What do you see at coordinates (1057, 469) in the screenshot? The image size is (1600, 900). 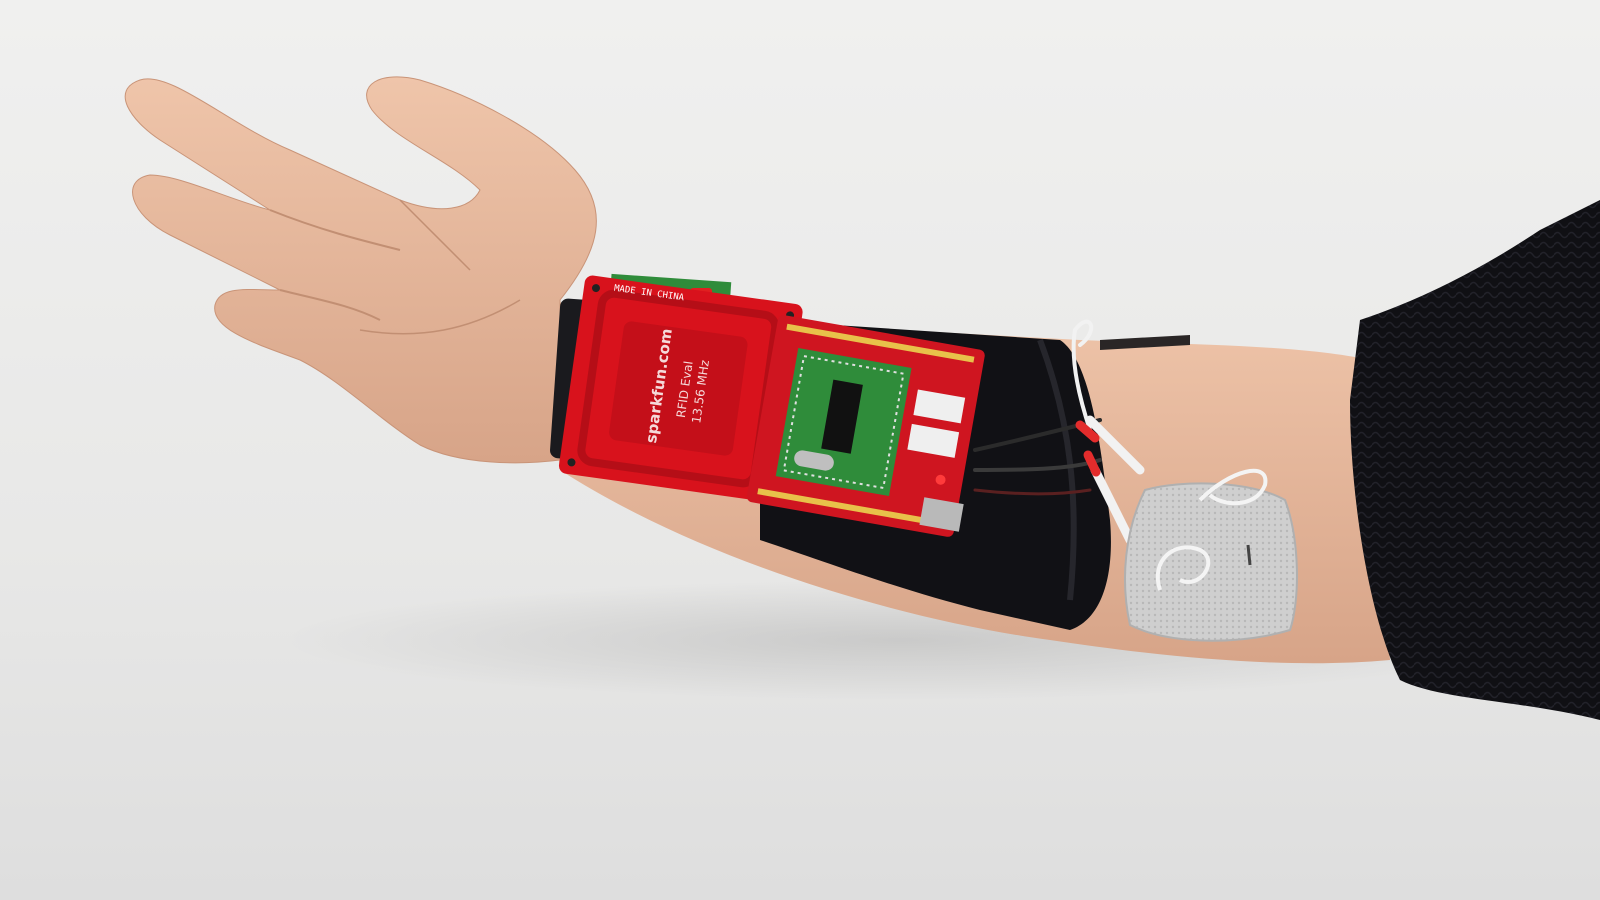 I see `strap-seam` at bounding box center [1057, 469].